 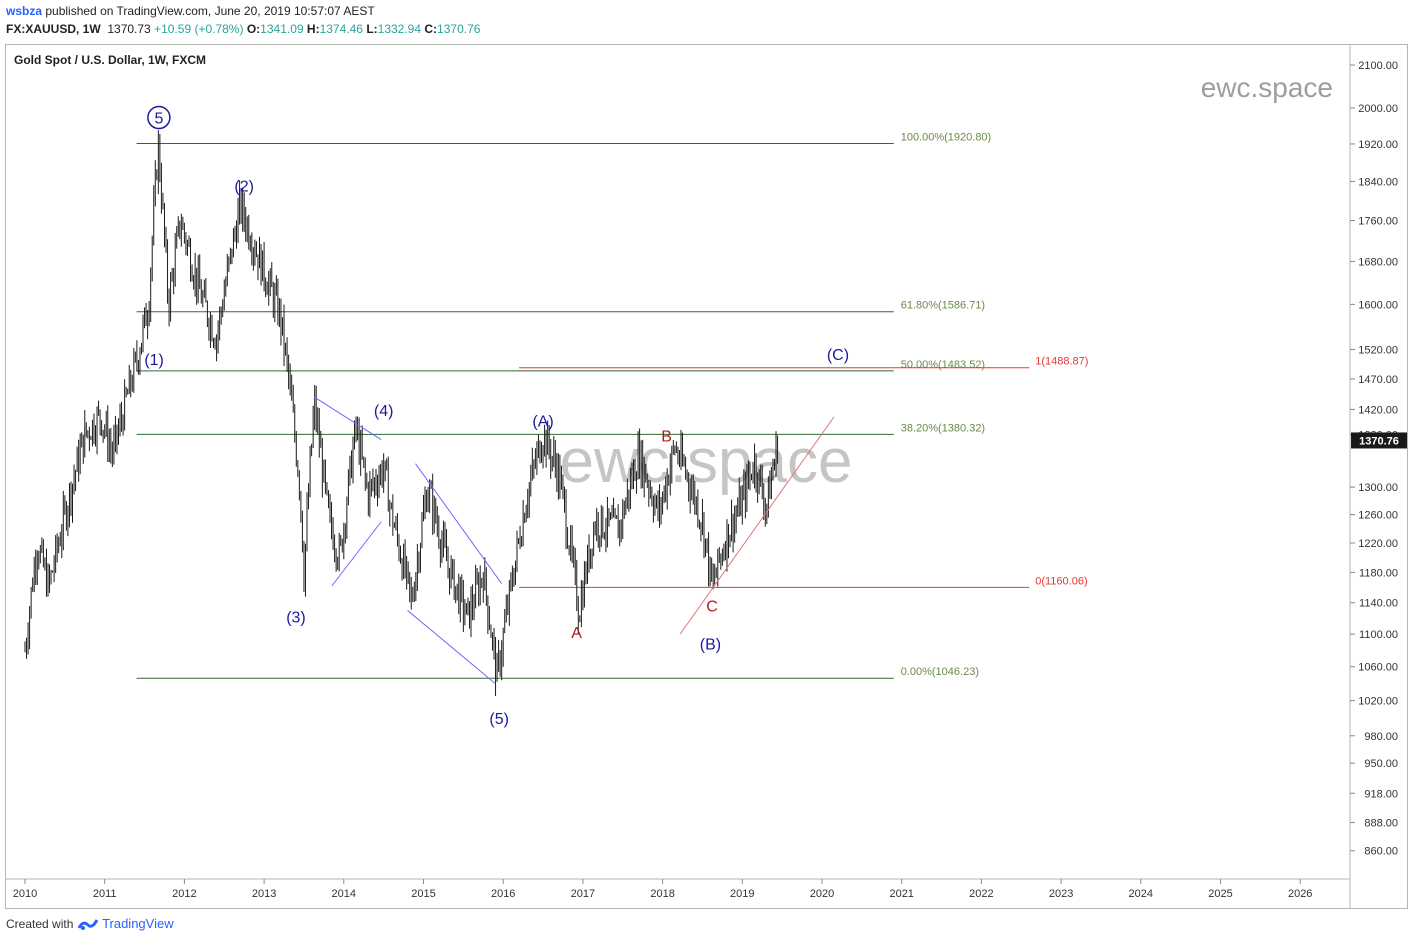 What do you see at coordinates (24, 11) in the screenshot?
I see `username-link: wsbza` at bounding box center [24, 11].